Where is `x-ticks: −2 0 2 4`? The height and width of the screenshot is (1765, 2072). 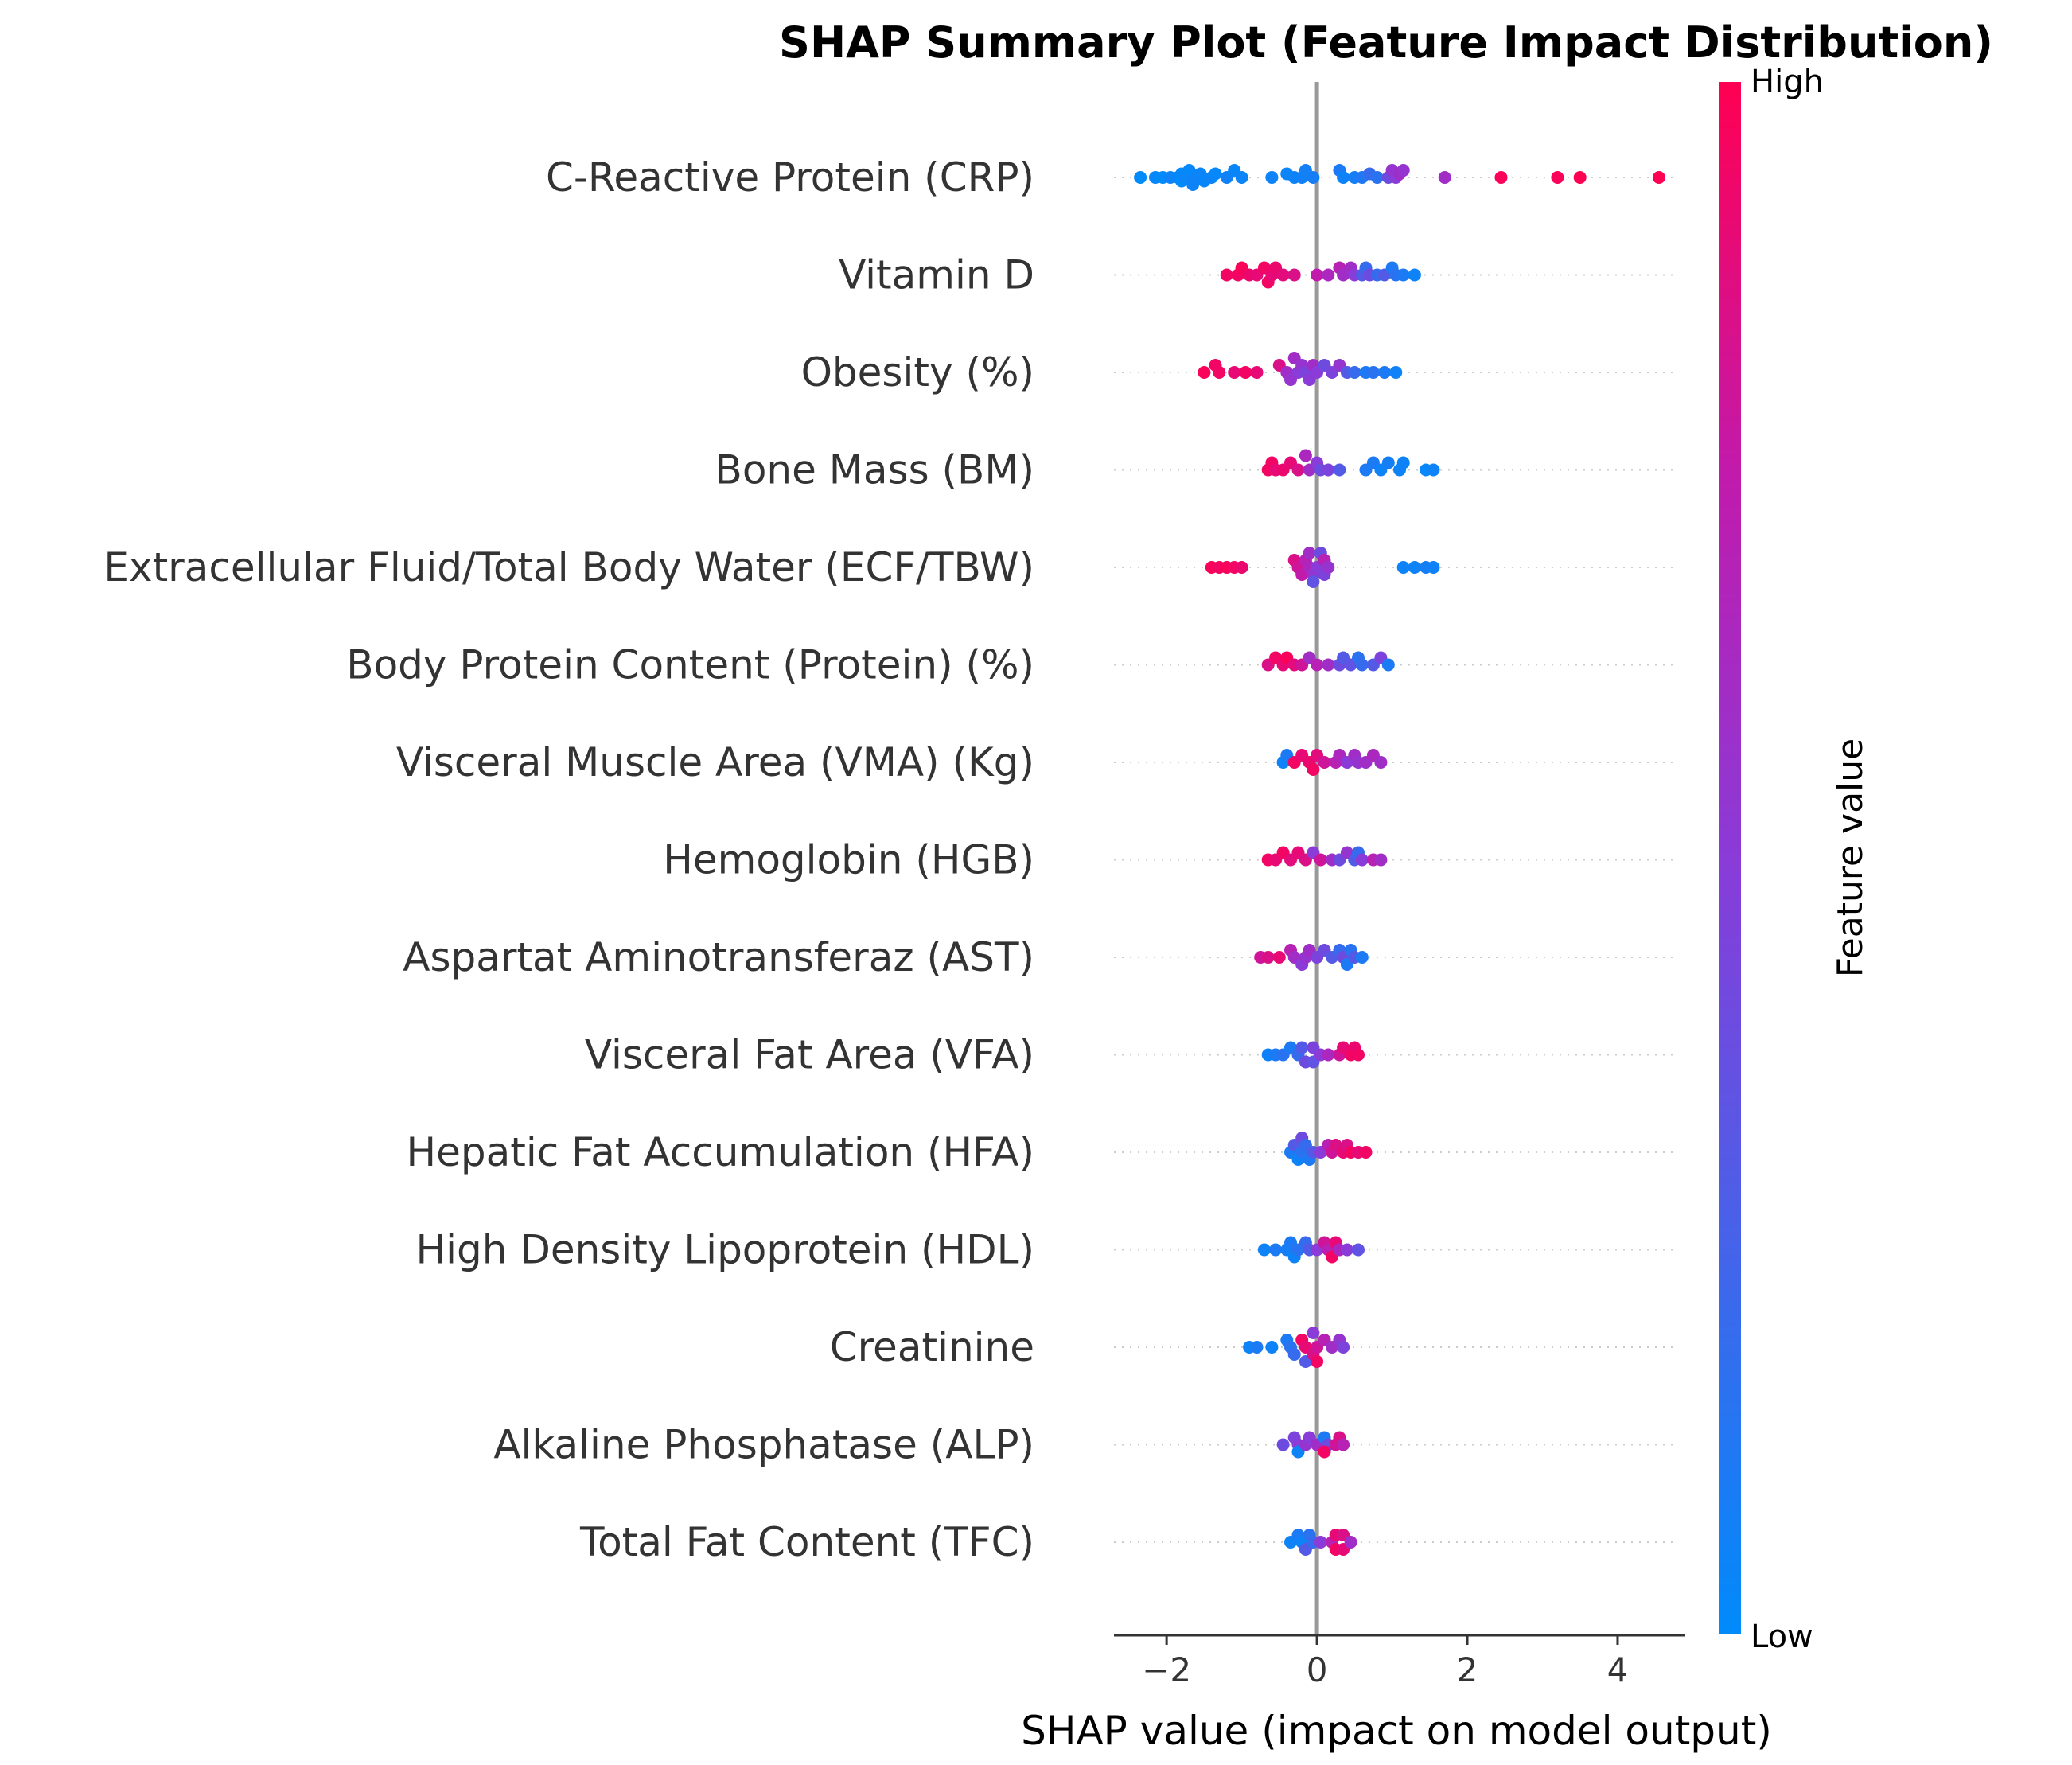
x-ticks: −2 0 2 4 is located at coordinates (1385, 1662).